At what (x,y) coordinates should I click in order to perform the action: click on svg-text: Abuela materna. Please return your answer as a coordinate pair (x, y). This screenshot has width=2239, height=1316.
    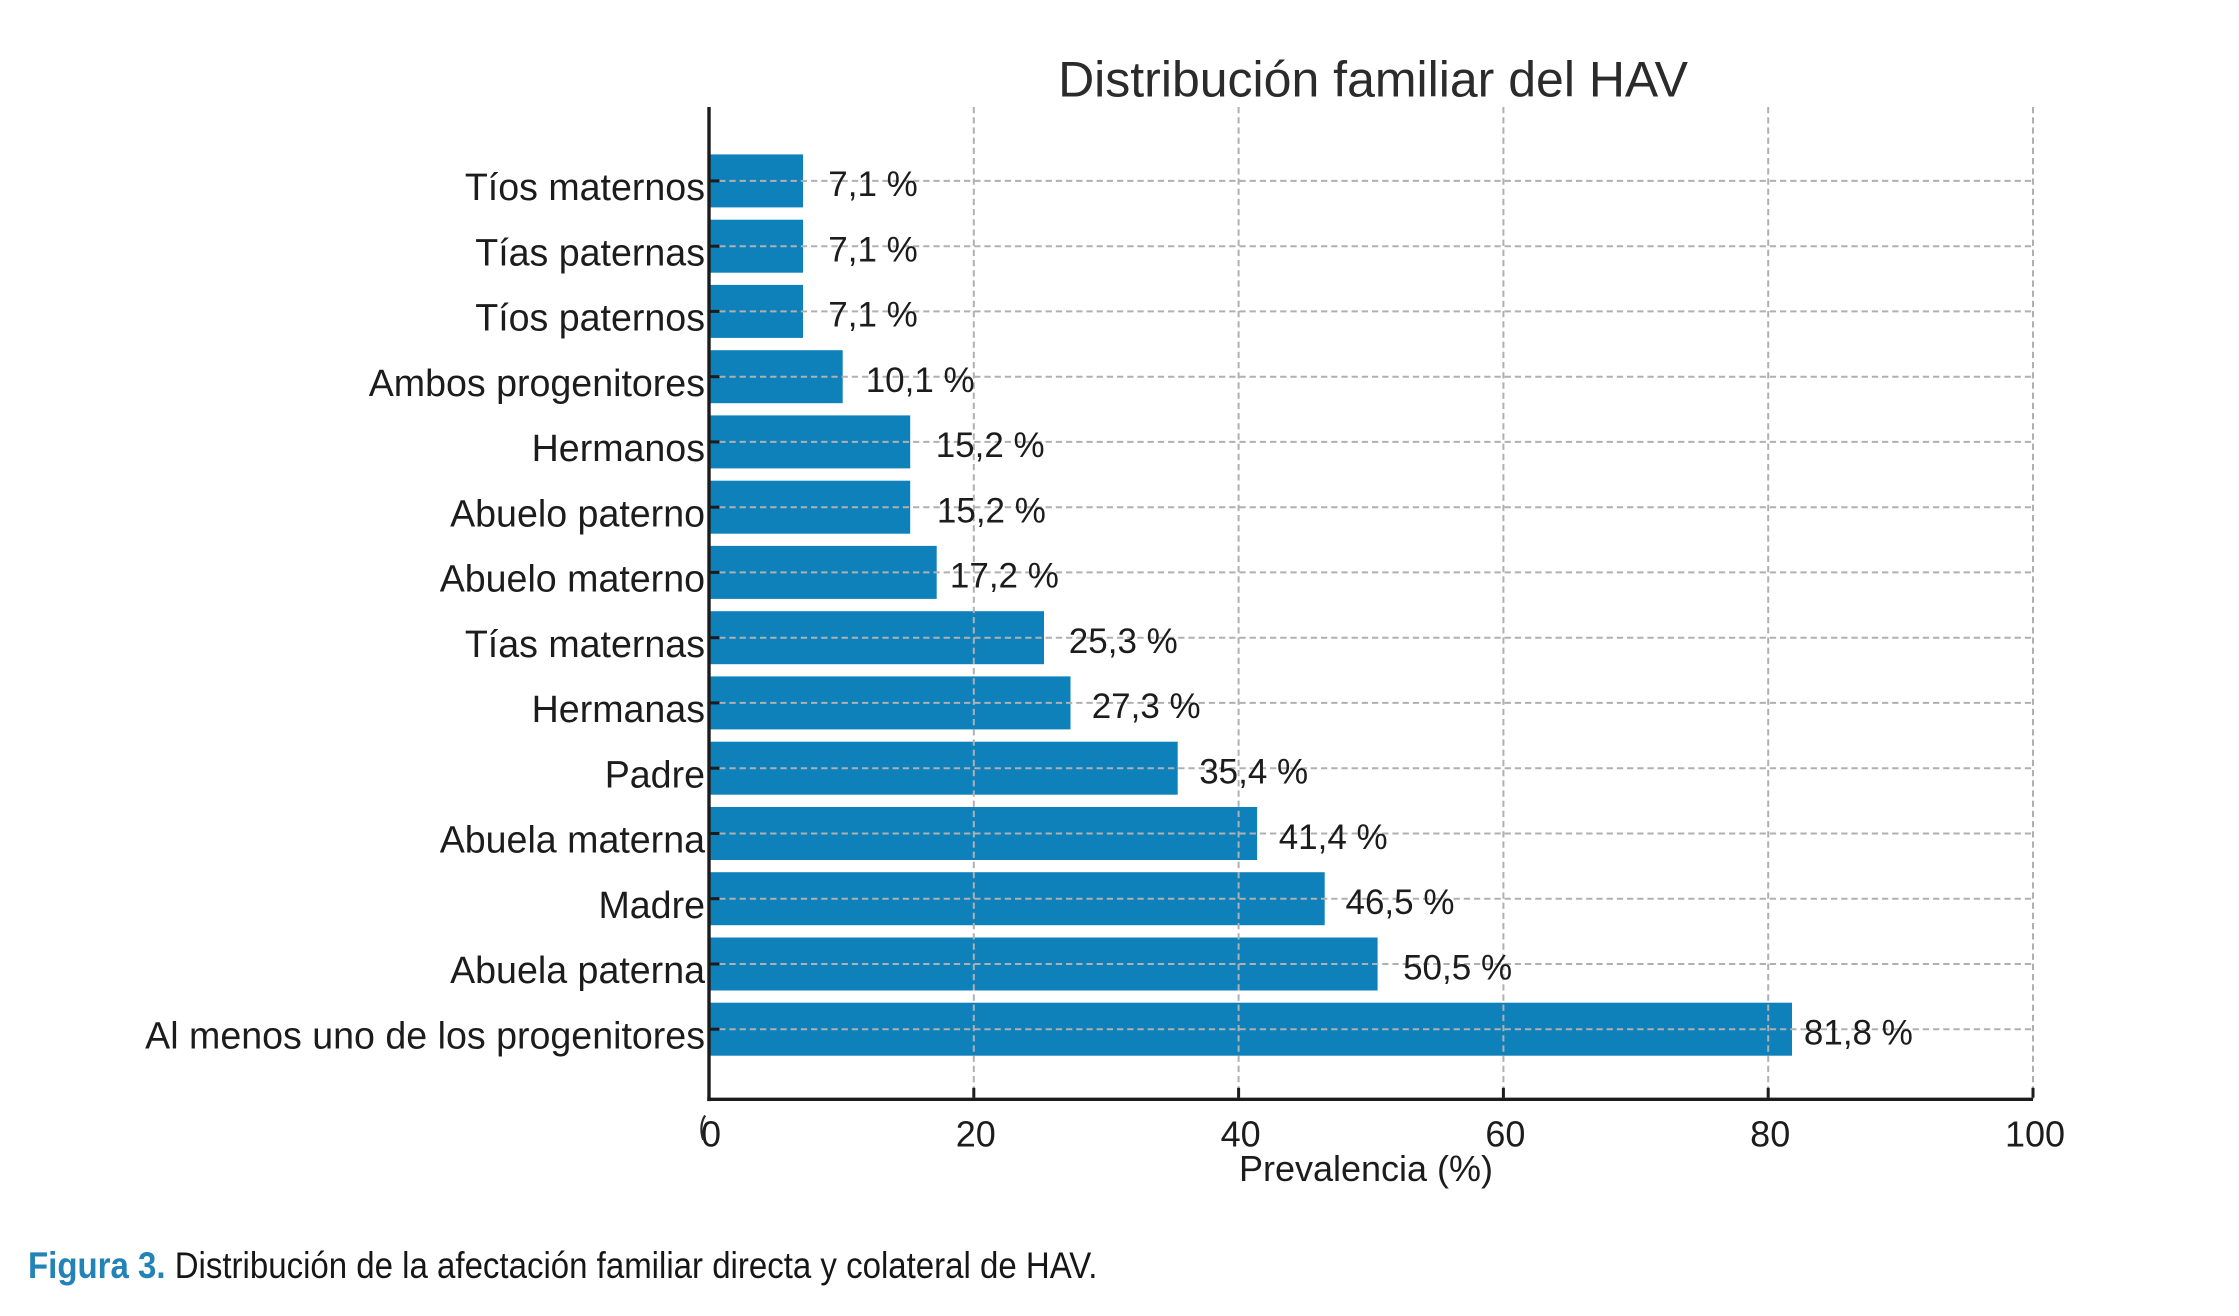
    Looking at the image, I should click on (572, 840).